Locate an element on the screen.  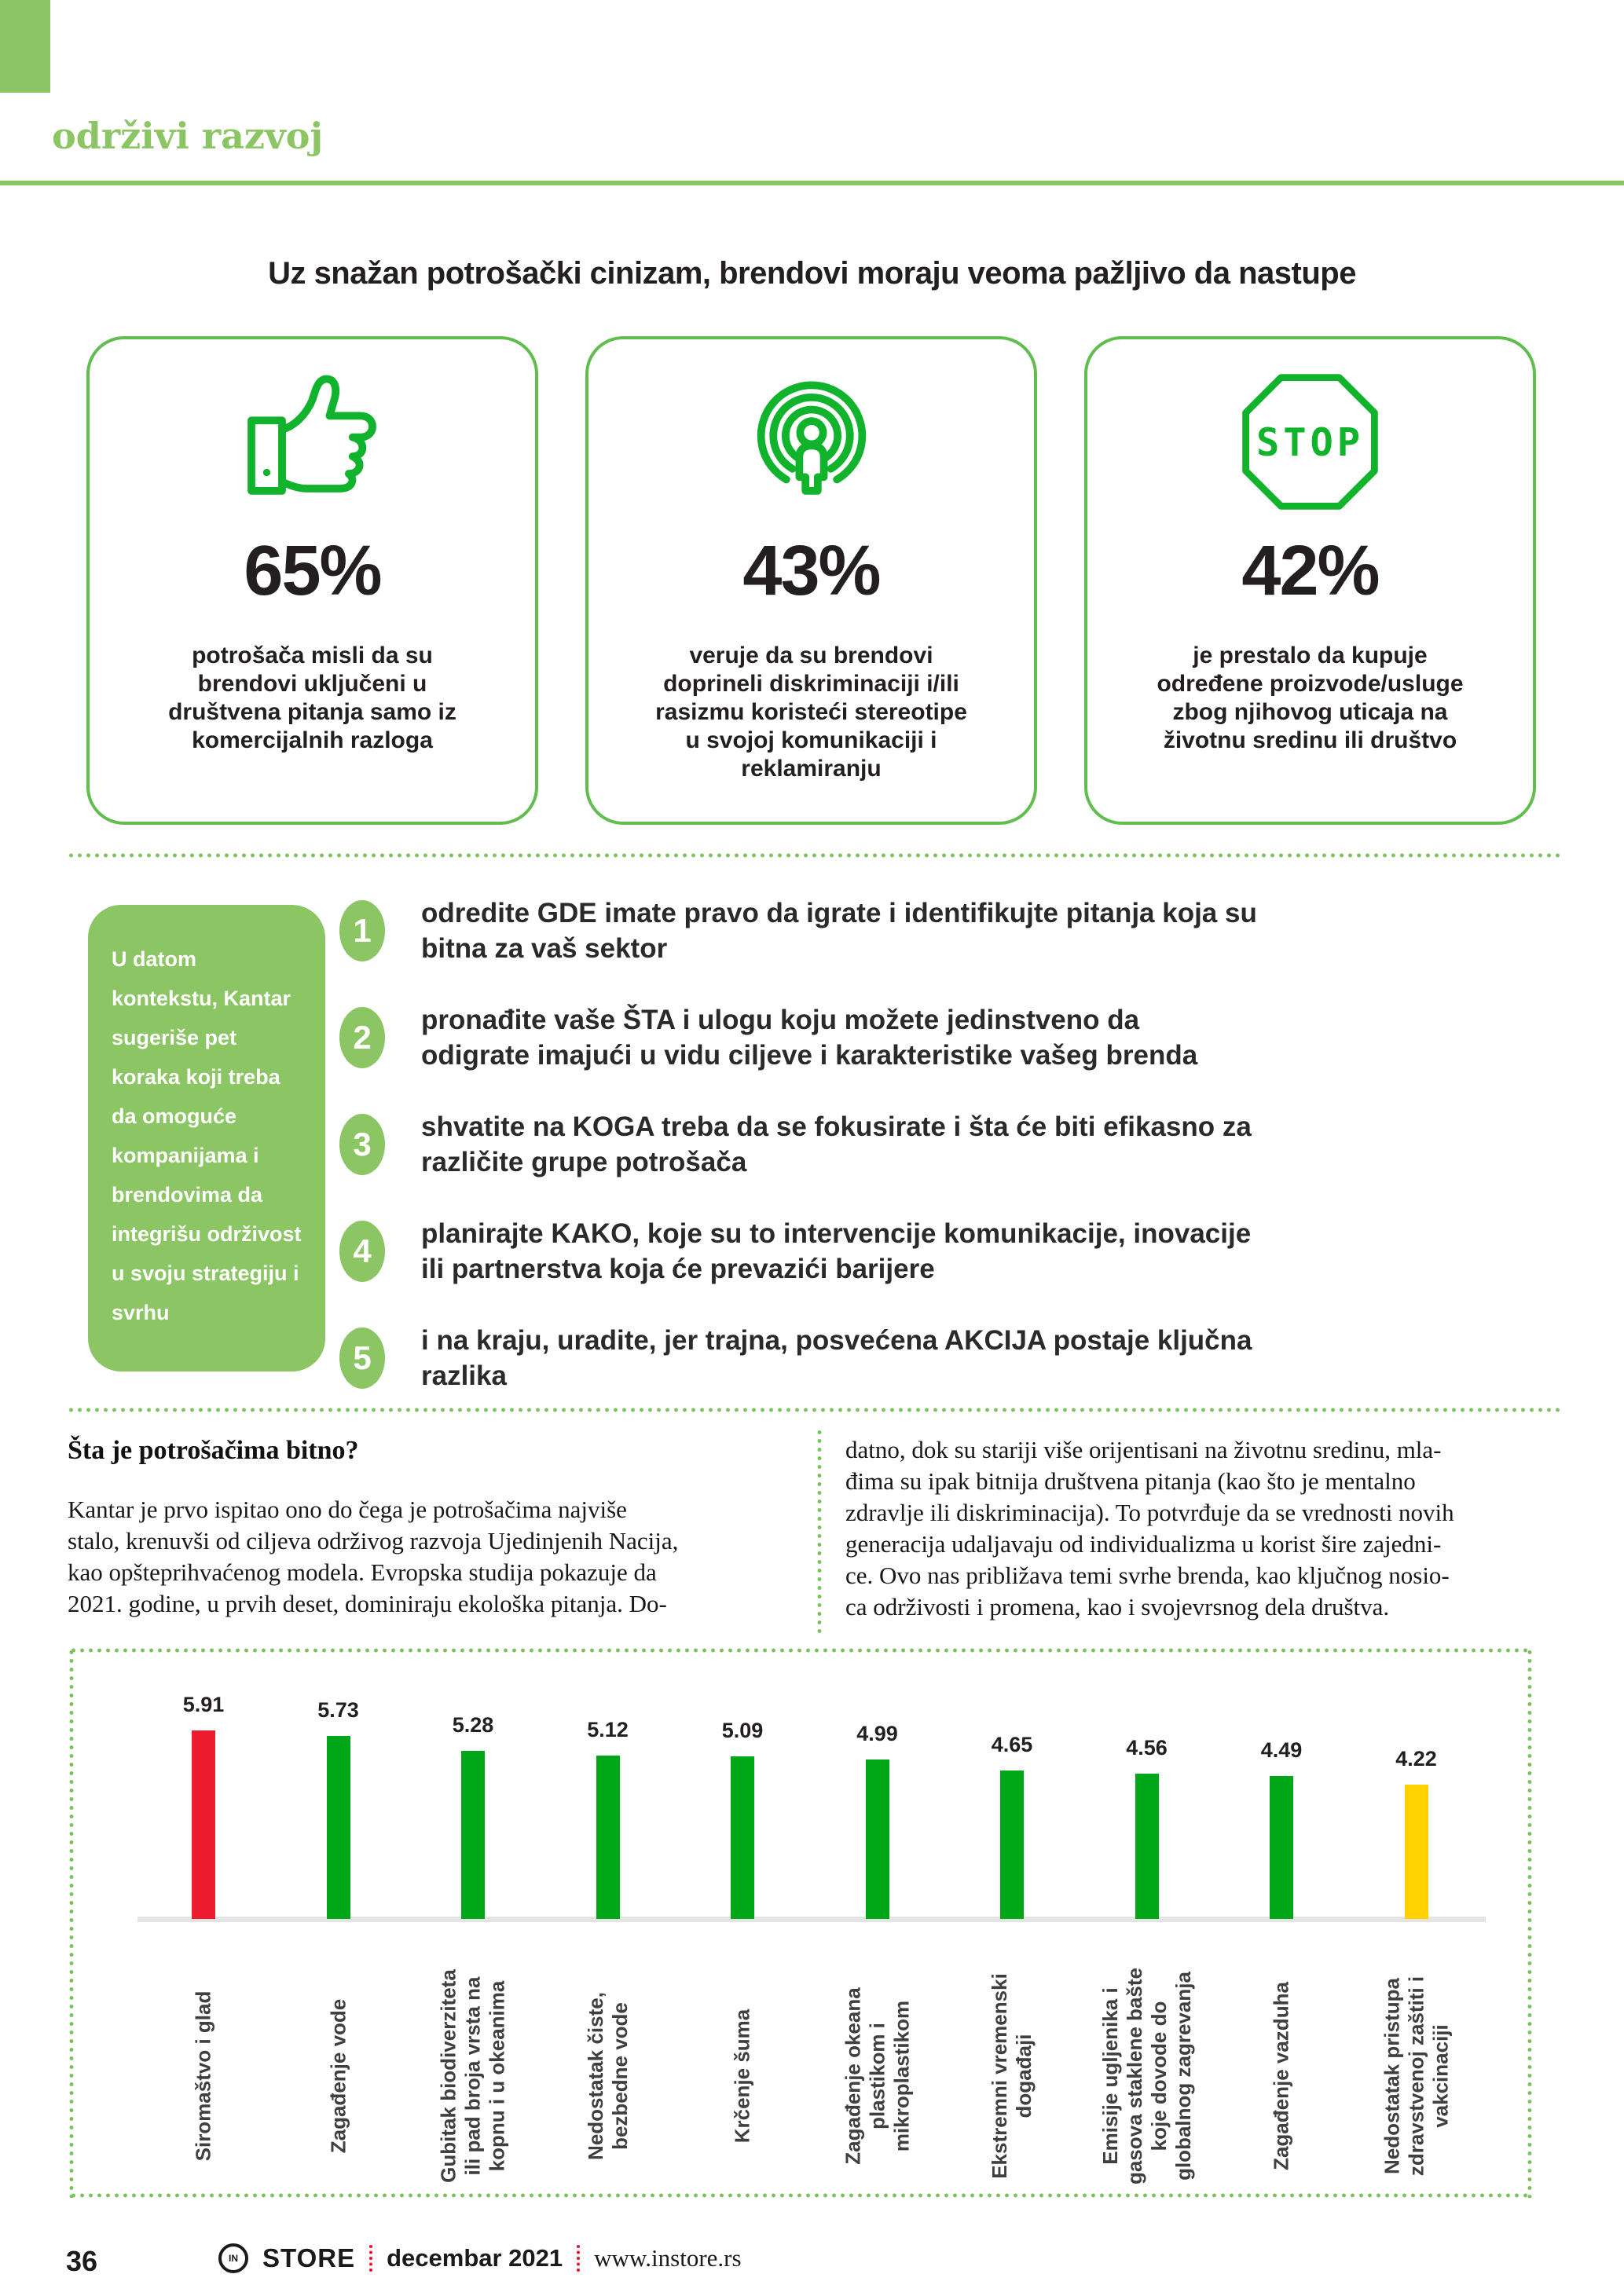
bar-category-label-text: Nedostatak čiste, bezbedne vode is located at coordinates (607, 2076).